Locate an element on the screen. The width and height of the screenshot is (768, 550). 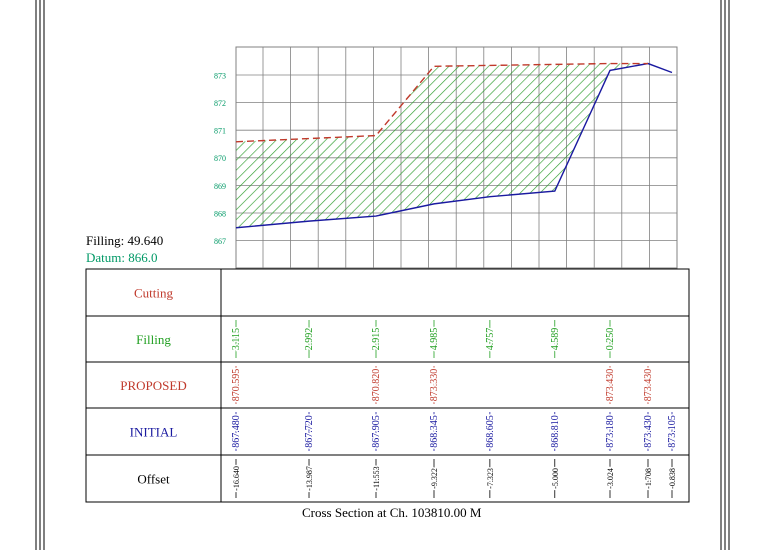
elevation-tick-label: 867 is located at coordinates (220, 241).